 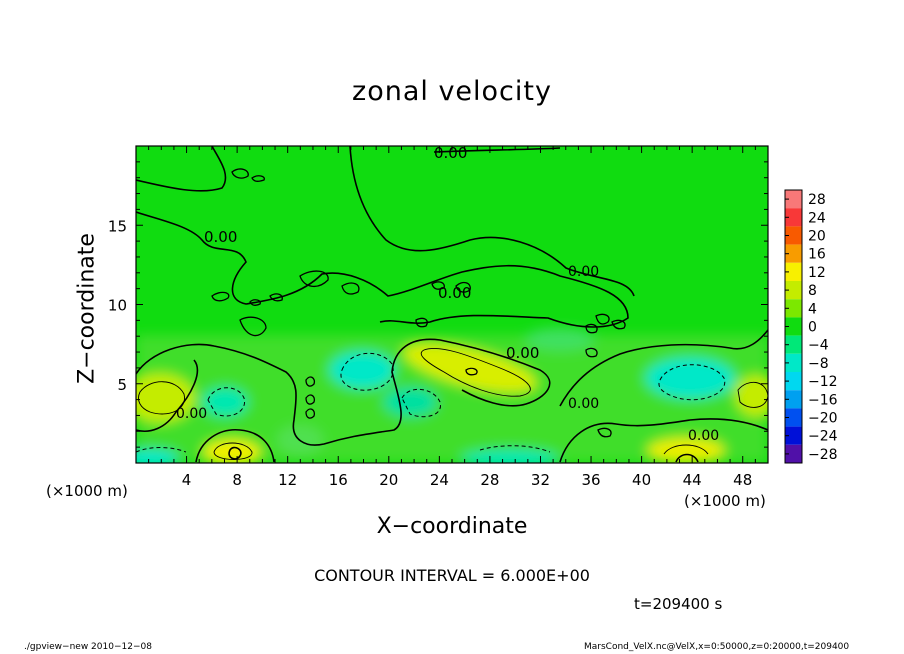 What do you see at coordinates (725, 501) in the screenshot?
I see `x-axis-units: (×1000 m)` at bounding box center [725, 501].